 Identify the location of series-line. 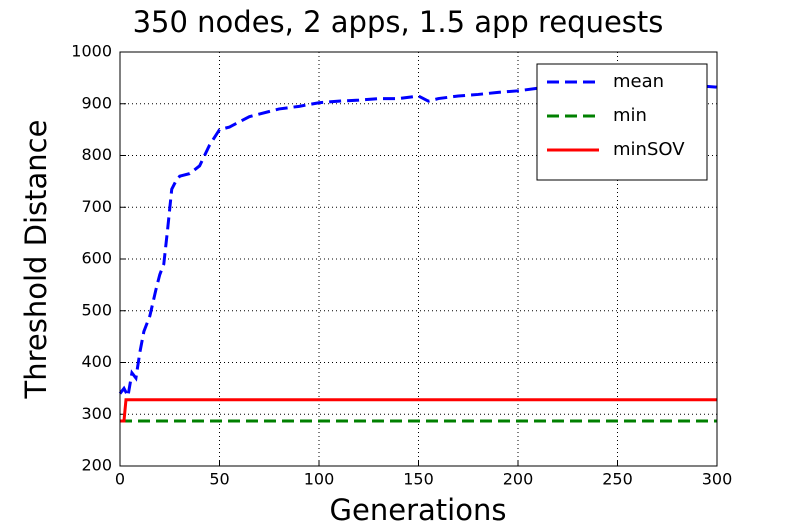
(418, 410).